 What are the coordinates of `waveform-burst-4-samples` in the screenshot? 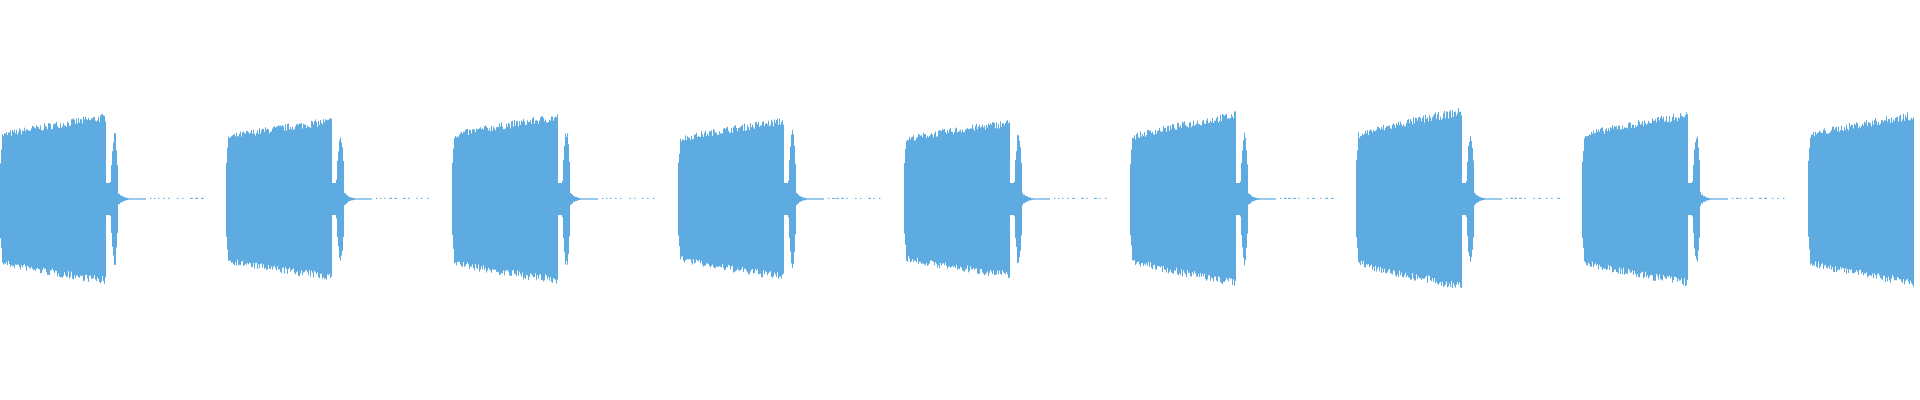 It's located at (779, 198).